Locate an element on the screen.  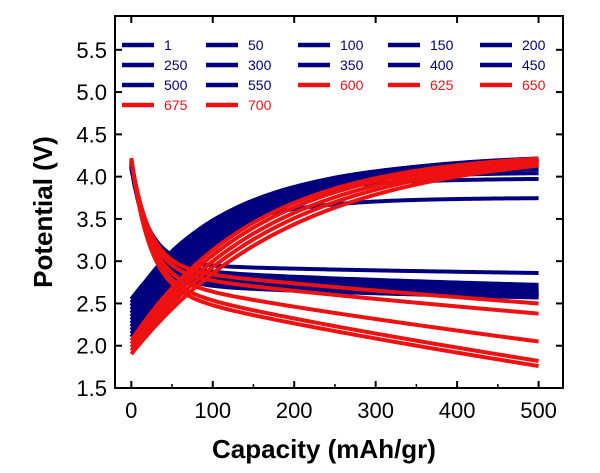
y-axis-label: Potential (V) is located at coordinates (43, 212).